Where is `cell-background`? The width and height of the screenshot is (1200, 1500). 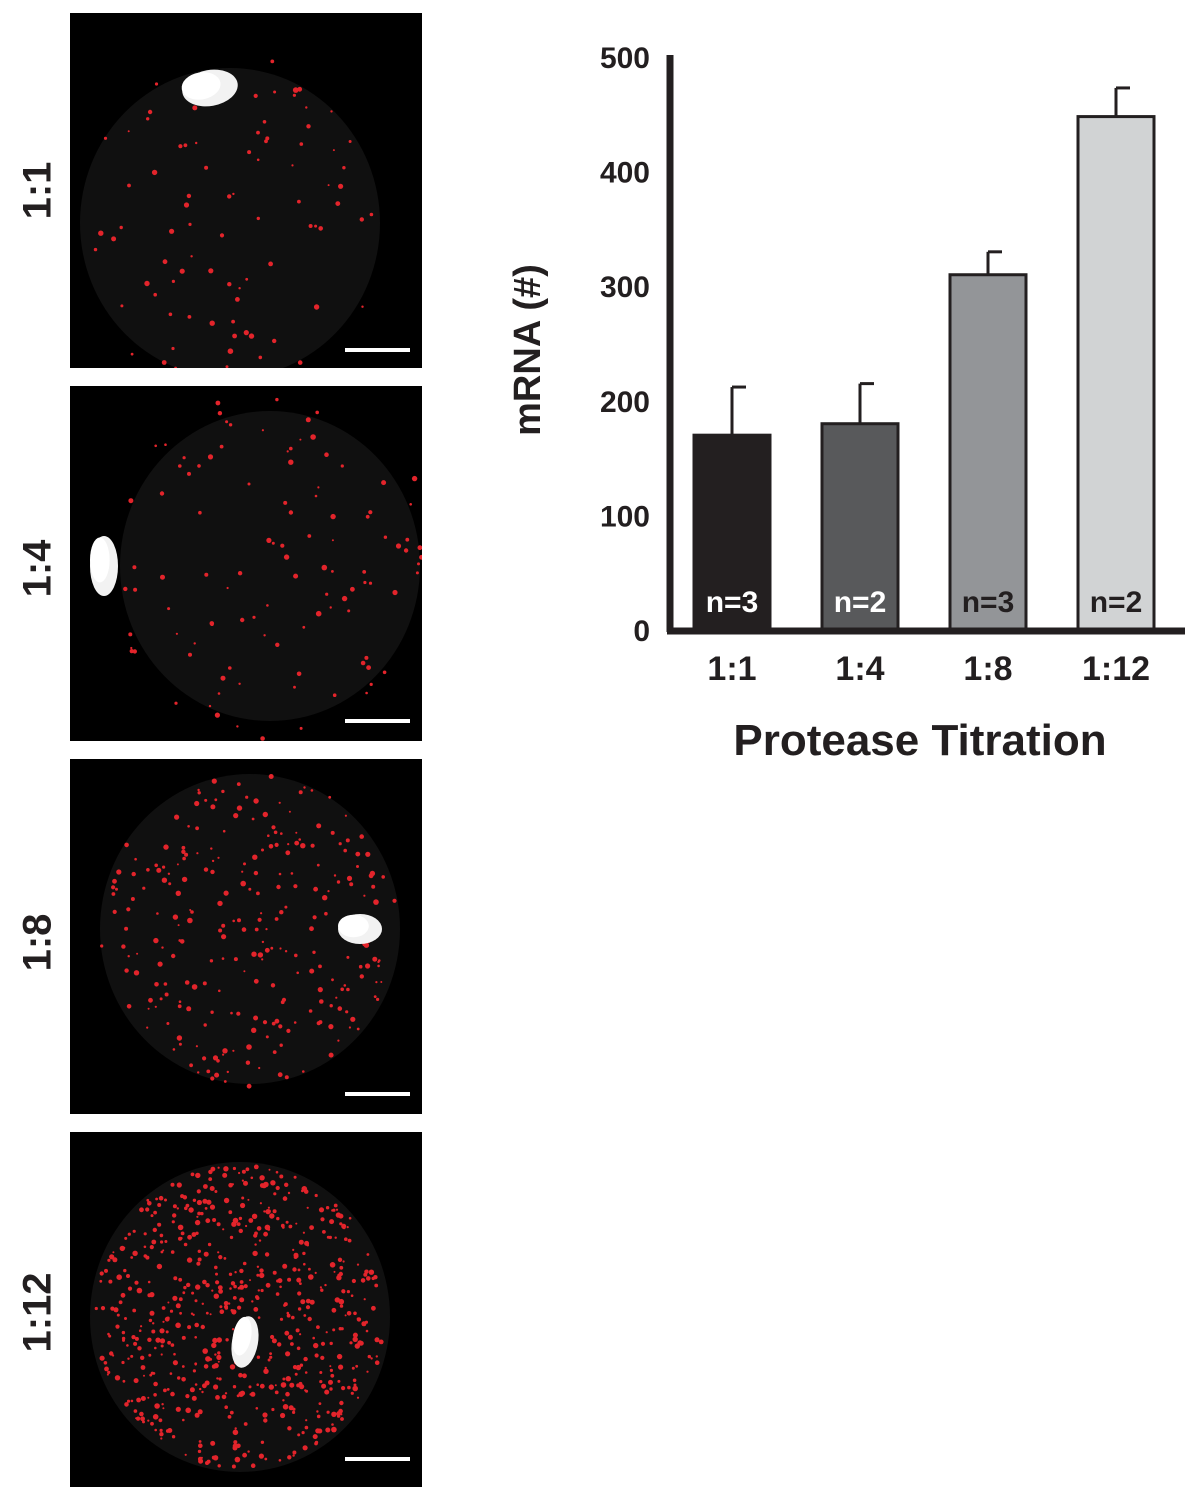 cell-background is located at coordinates (250, 929).